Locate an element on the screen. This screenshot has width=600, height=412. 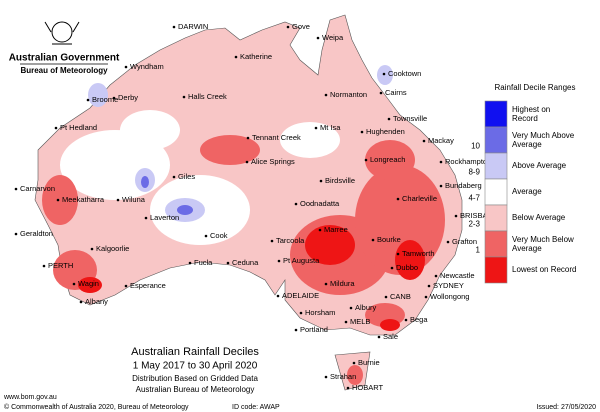
place-label: Pt Hedland is located at coordinates (78, 127).